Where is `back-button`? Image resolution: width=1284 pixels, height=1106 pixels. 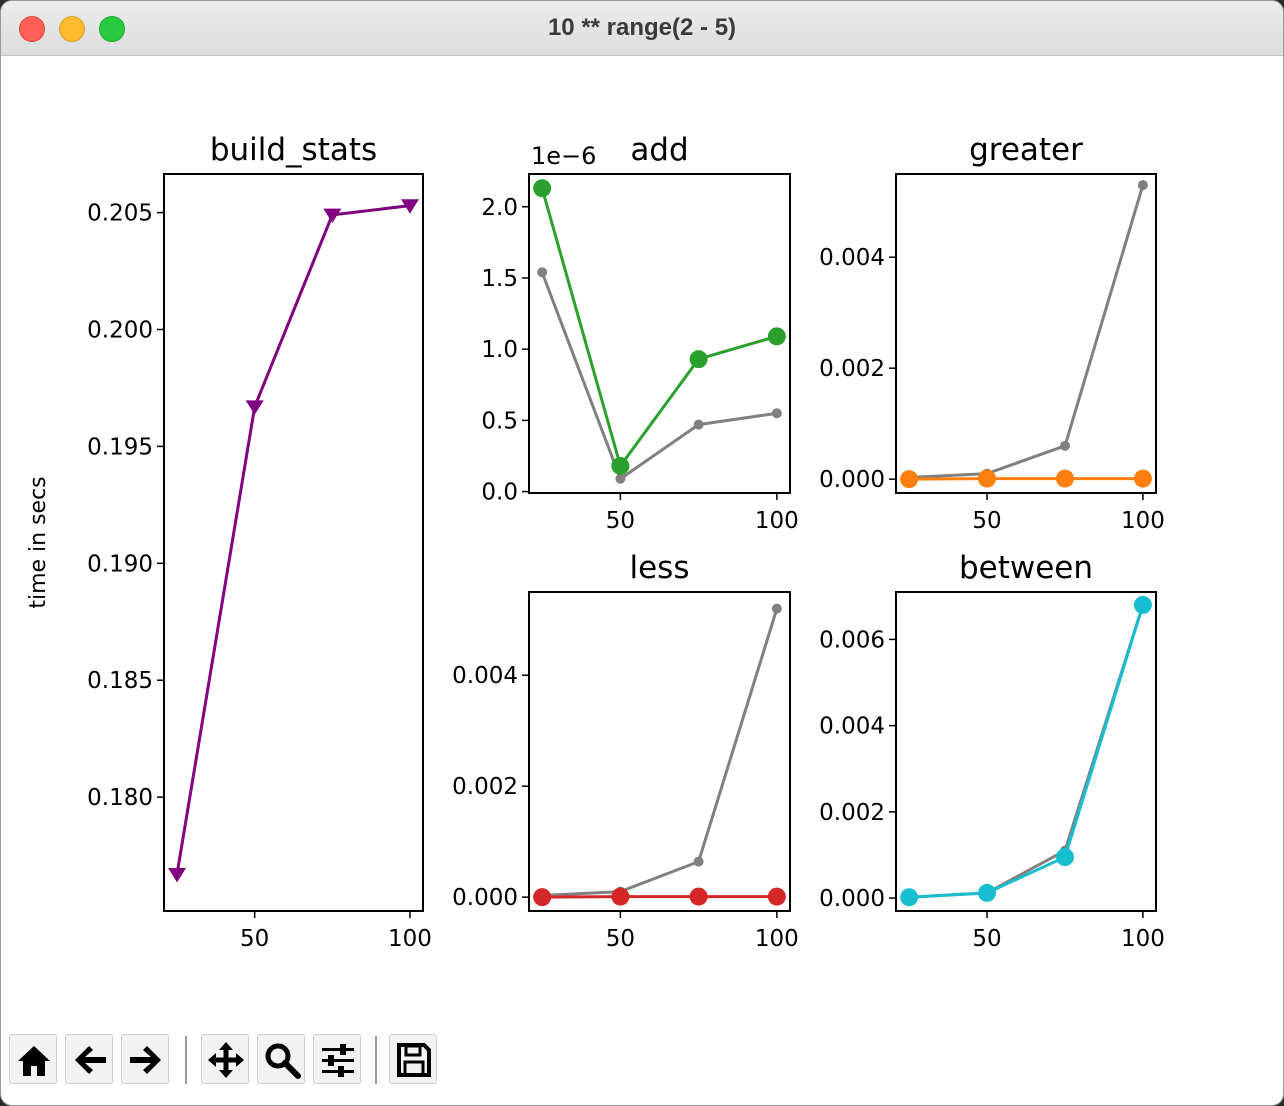
back-button is located at coordinates (89, 1059).